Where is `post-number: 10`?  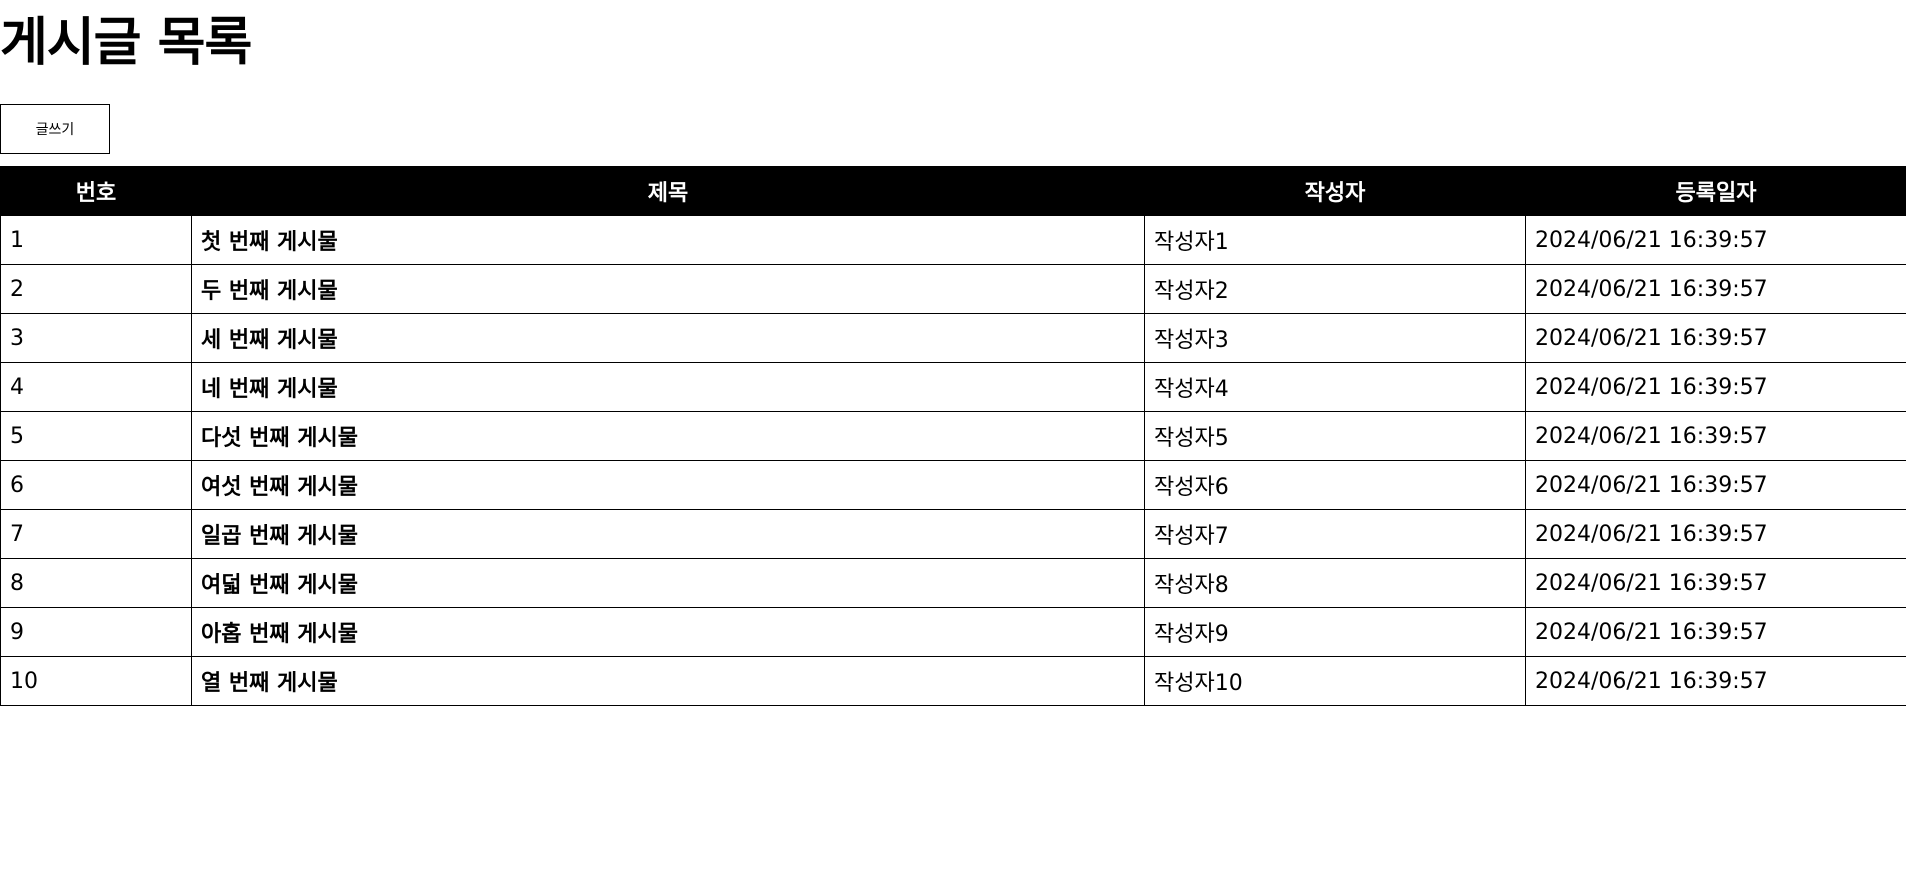
post-number: 10 is located at coordinates (96, 681).